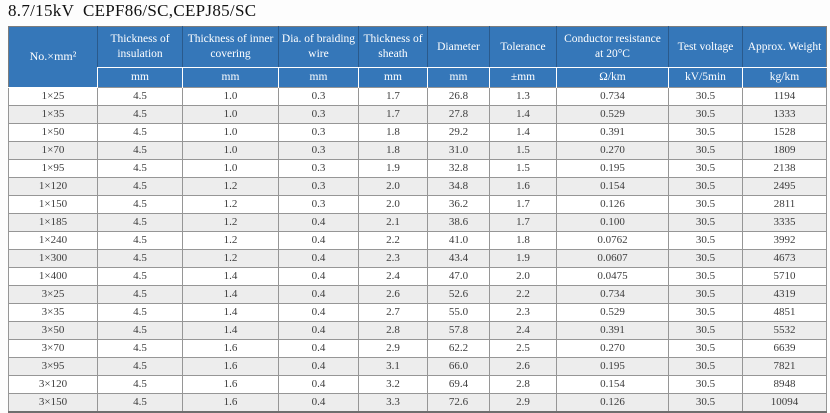  I want to click on table-cell: 0.270, so click(612, 150).